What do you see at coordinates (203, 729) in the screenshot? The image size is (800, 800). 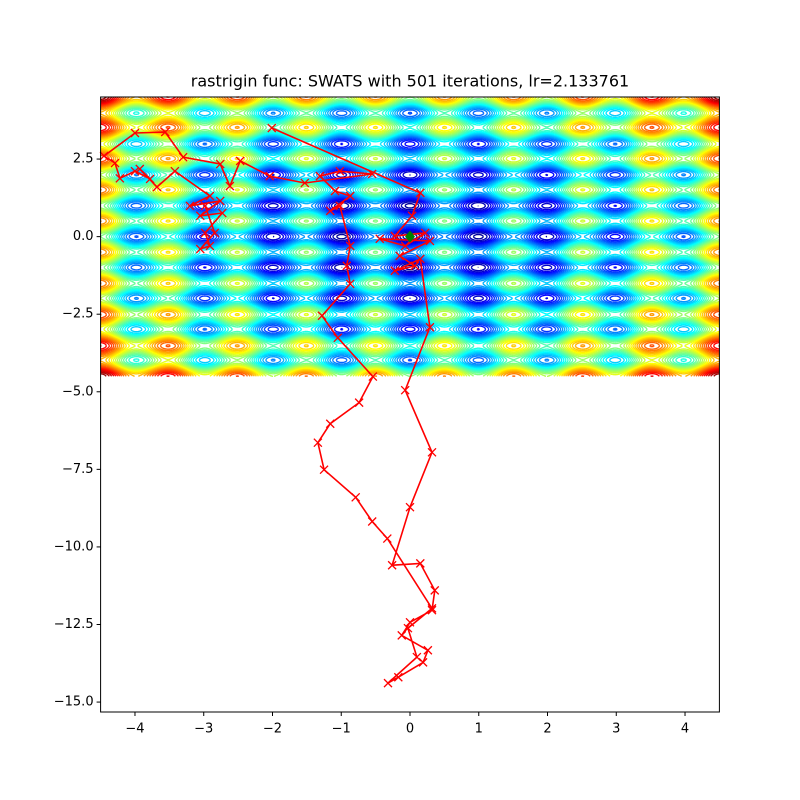 I see `x-tick-label: −3` at bounding box center [203, 729].